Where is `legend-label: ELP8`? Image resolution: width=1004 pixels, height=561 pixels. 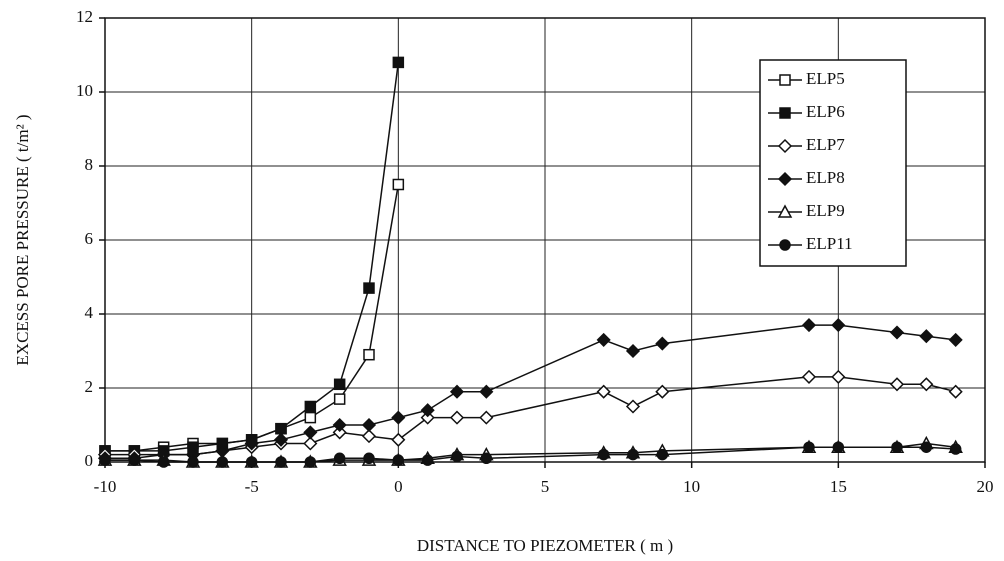
legend-label: ELP8 is located at coordinates (825, 177).